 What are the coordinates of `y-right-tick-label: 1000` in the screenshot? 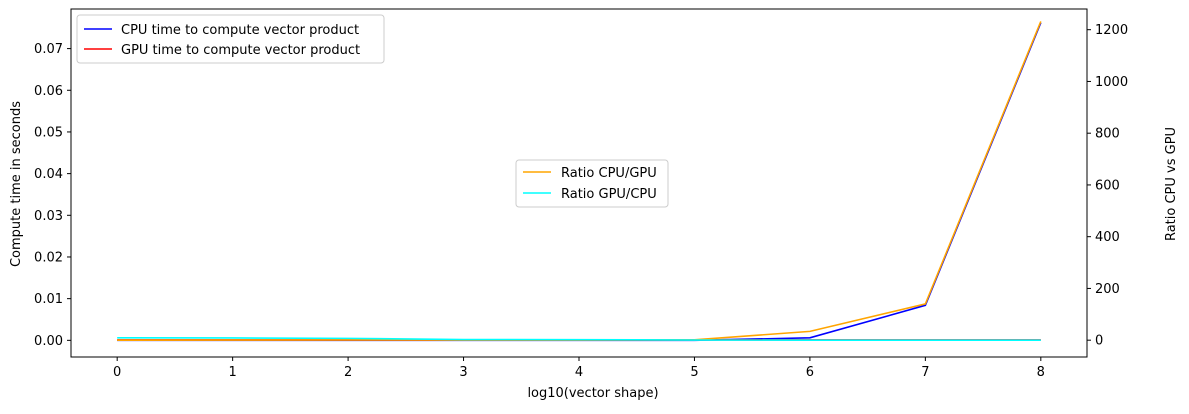 It's located at (1111, 82).